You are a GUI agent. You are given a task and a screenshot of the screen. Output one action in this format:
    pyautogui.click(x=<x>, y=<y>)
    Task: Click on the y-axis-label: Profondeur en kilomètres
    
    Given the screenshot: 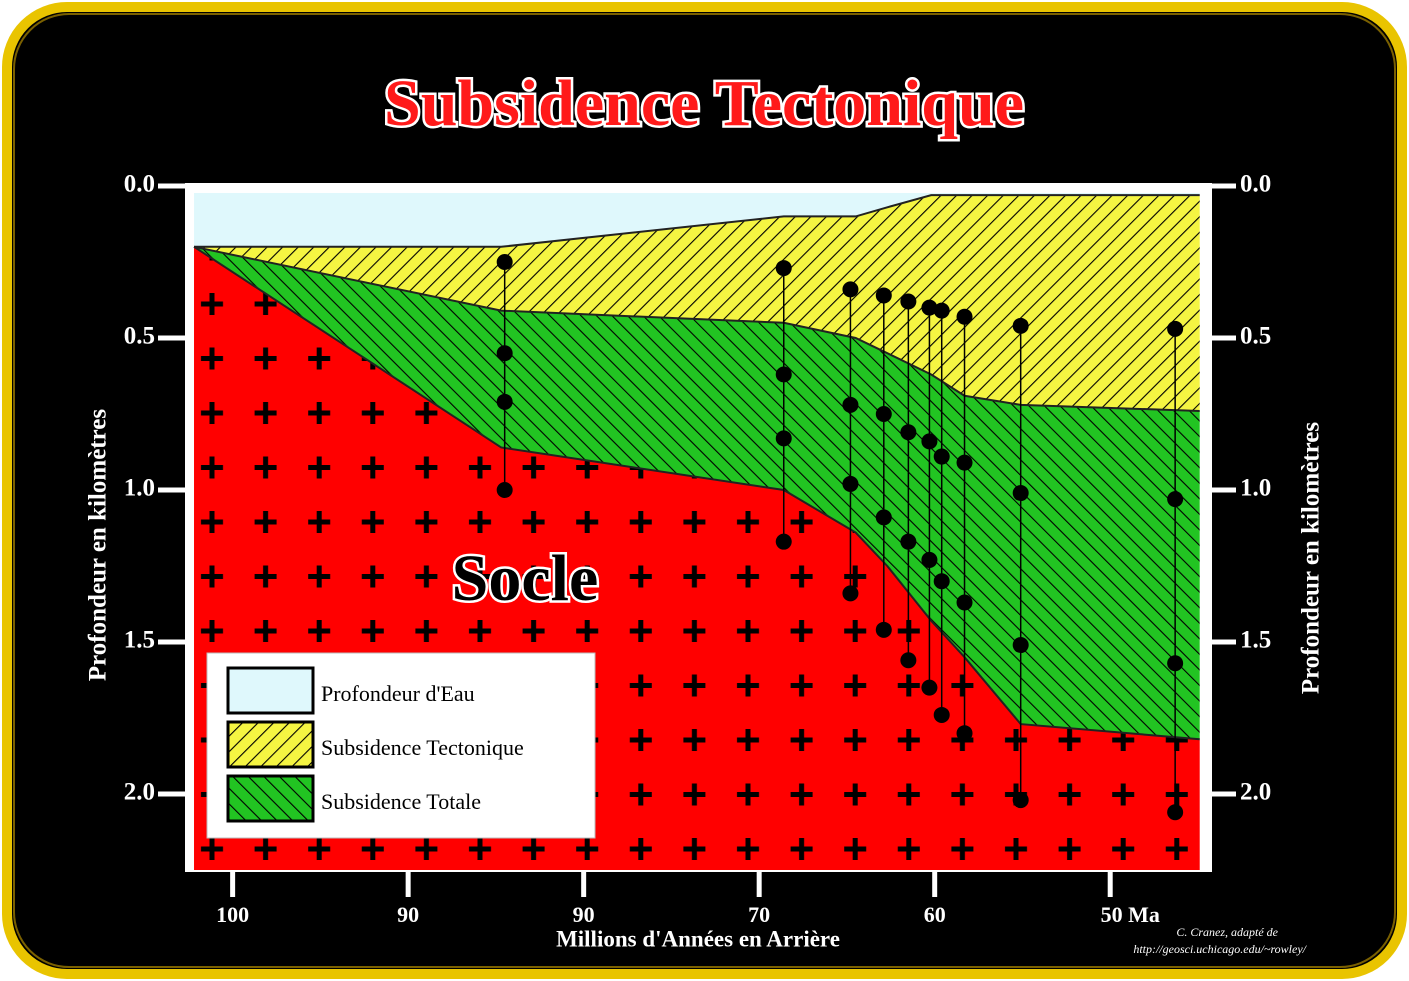 What is the action you would take?
    pyautogui.click(x=98, y=545)
    